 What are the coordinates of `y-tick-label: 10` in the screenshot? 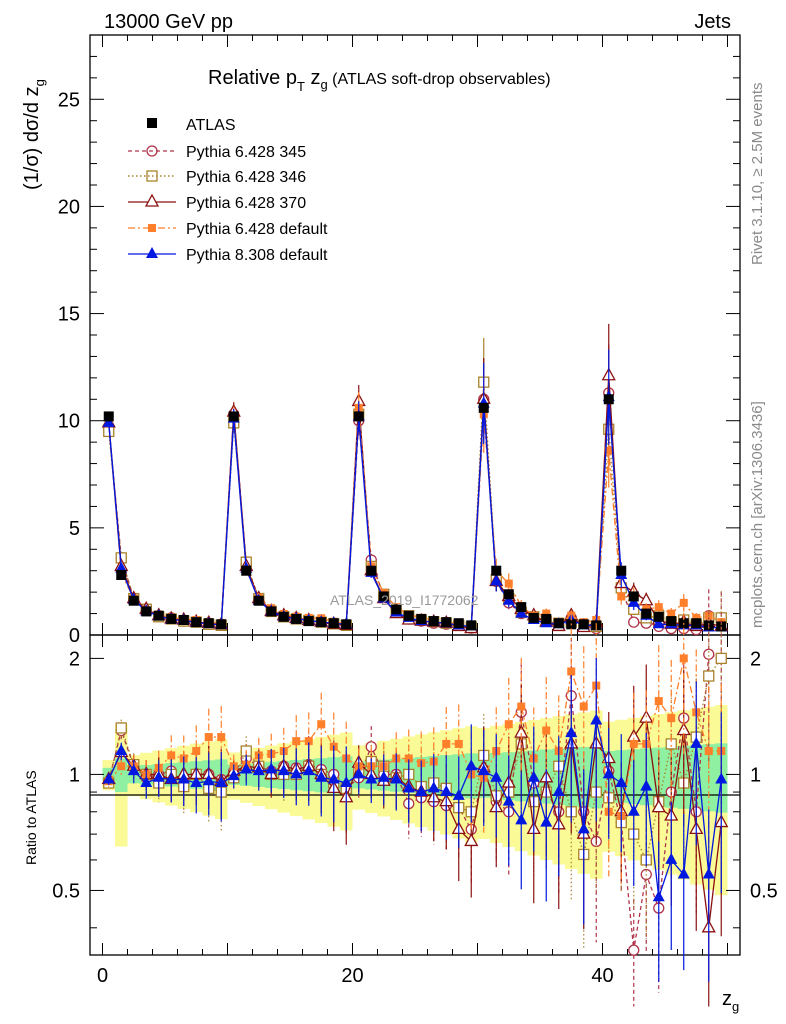 It's located at (69, 422).